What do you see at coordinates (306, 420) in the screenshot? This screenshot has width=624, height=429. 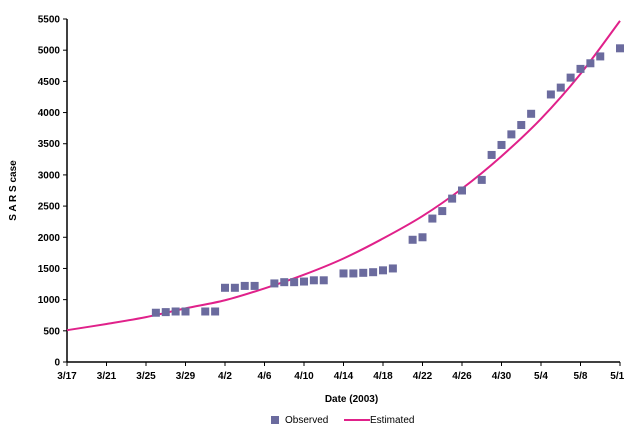 I see `legend-label-observed: Observed` at bounding box center [306, 420].